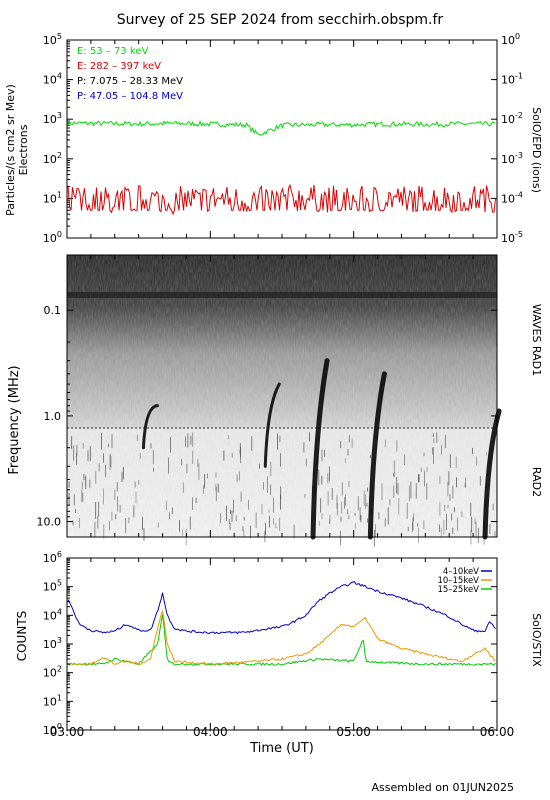 This screenshot has height=800, width=550. Describe the element at coordinates (519, 234) in the screenshot. I see `epd-right-tick-label-exp: -5` at that location.